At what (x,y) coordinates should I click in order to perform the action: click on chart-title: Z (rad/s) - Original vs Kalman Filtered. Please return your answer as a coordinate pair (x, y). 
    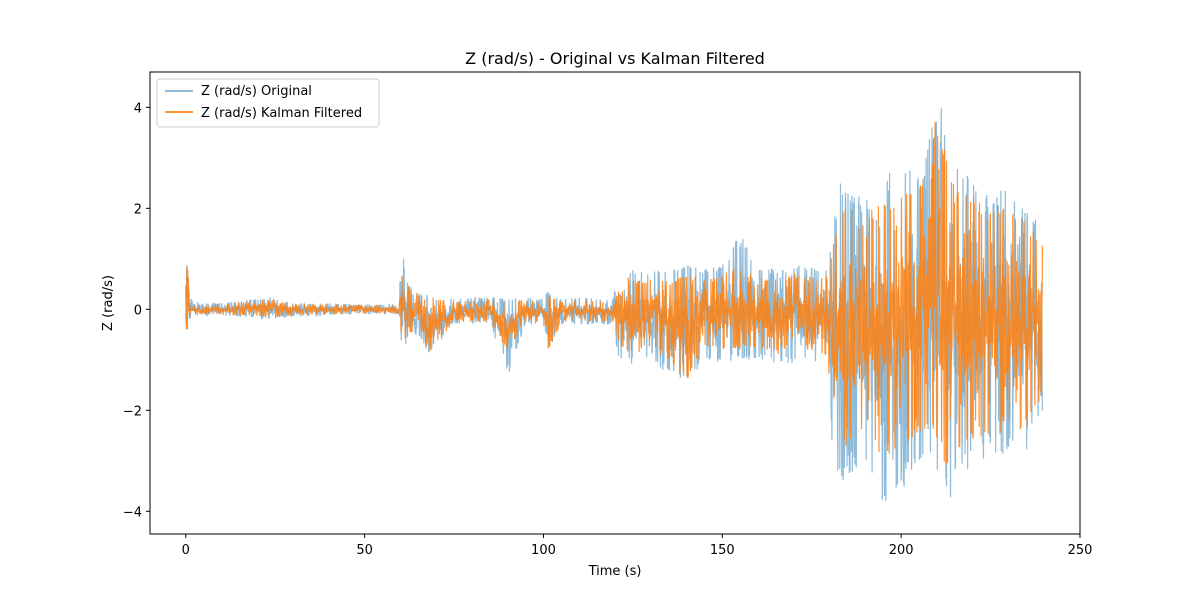
    Looking at the image, I should click on (615, 58).